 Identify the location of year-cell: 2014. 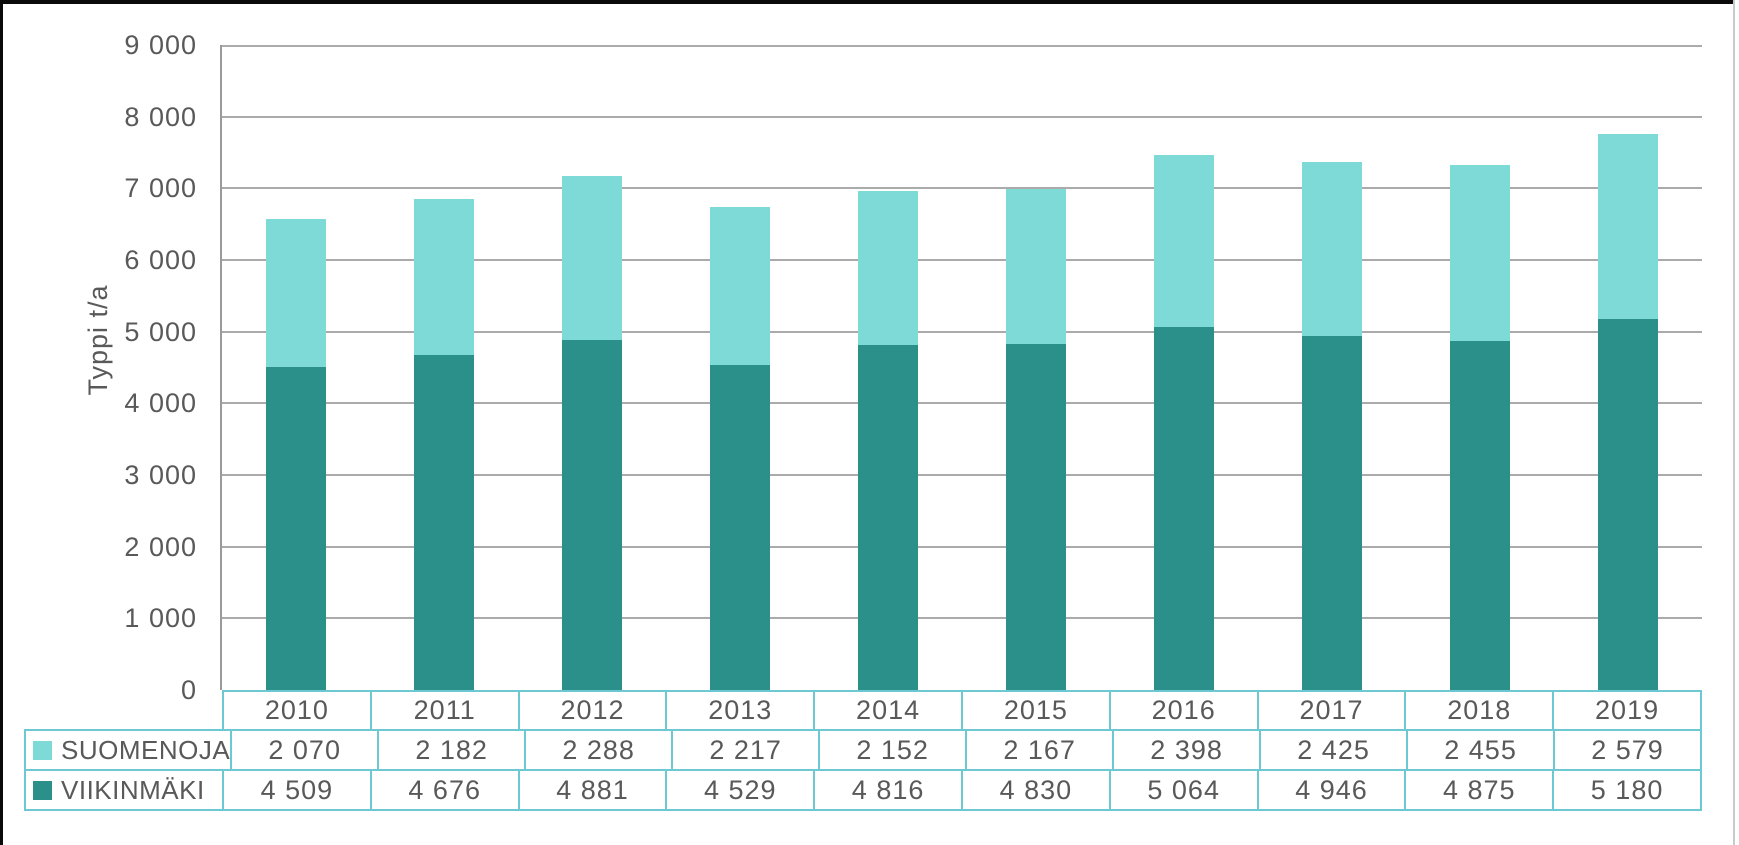
(889, 710).